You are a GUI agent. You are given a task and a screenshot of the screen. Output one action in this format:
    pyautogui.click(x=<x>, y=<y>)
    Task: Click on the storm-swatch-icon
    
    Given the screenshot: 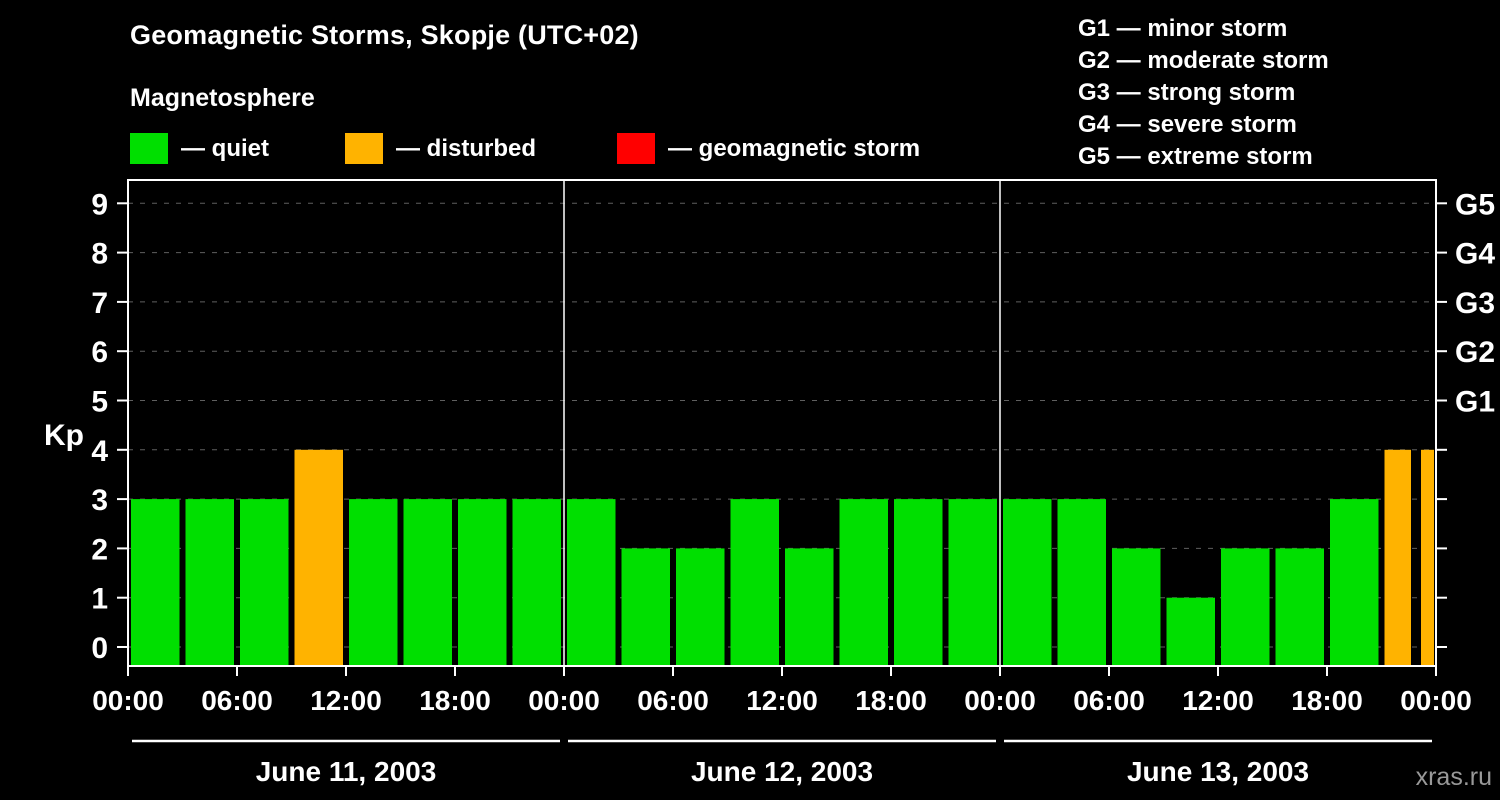 What is the action you would take?
    pyautogui.click(x=636, y=148)
    